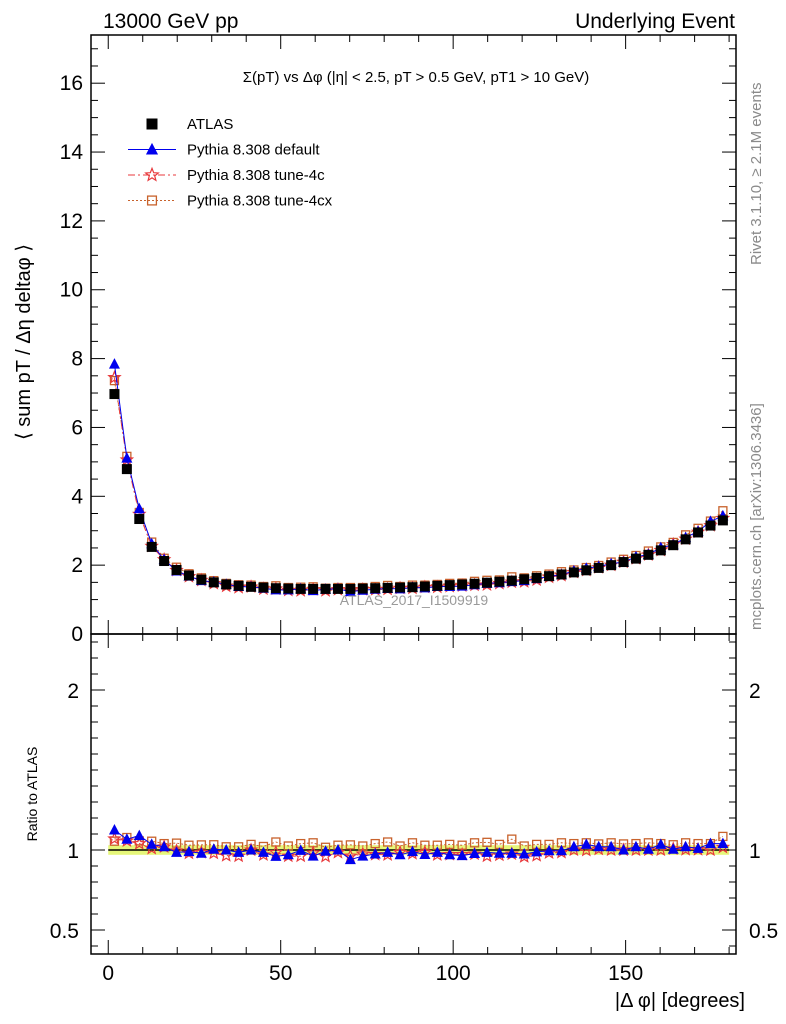 Image resolution: width=786 pixels, height=1024 pixels. What do you see at coordinates (414, 600) in the screenshot?
I see `analysis-watermark: ATLAS_2017_I1509919` at bounding box center [414, 600].